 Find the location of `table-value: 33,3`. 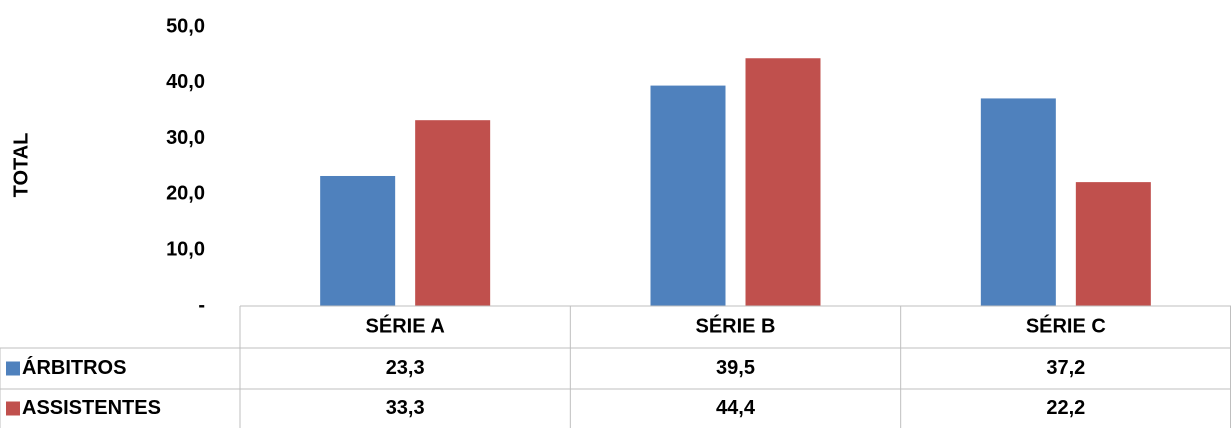

table-value: 33,3 is located at coordinates (405, 408).